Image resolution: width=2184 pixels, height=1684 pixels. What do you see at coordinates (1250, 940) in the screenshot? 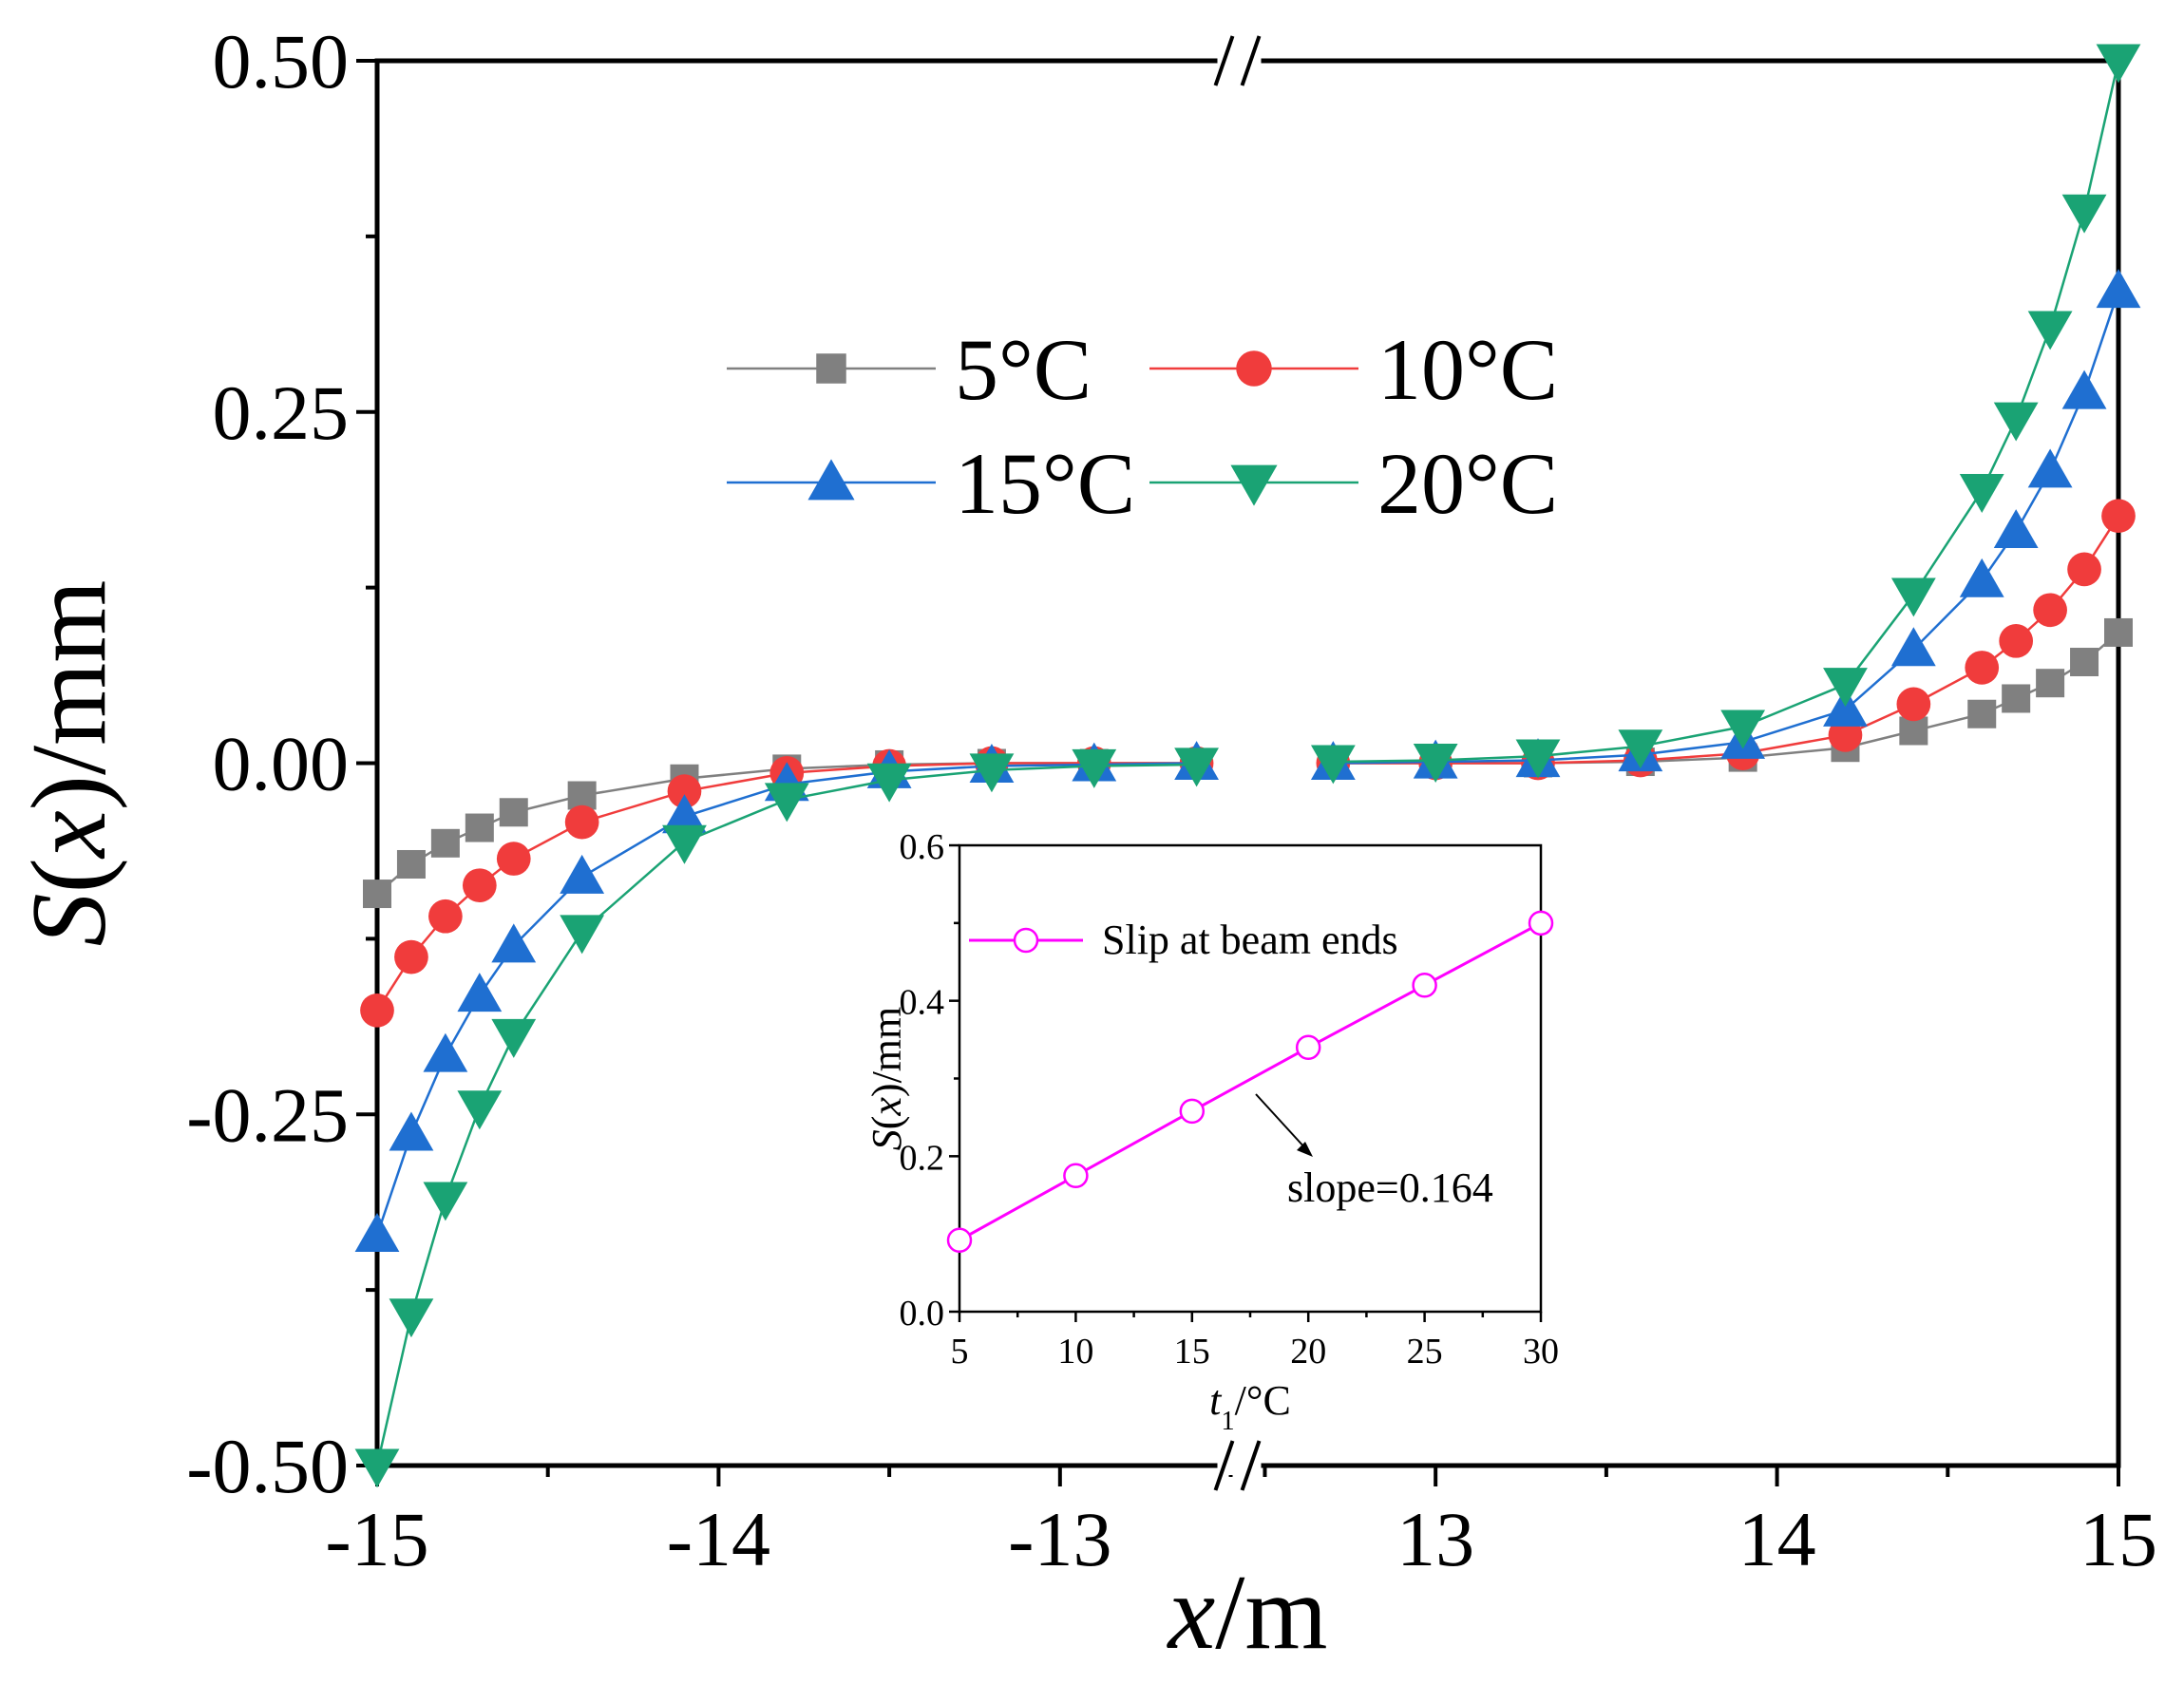
I see `inset-legend-label: Slip at beam ends` at bounding box center [1250, 940].